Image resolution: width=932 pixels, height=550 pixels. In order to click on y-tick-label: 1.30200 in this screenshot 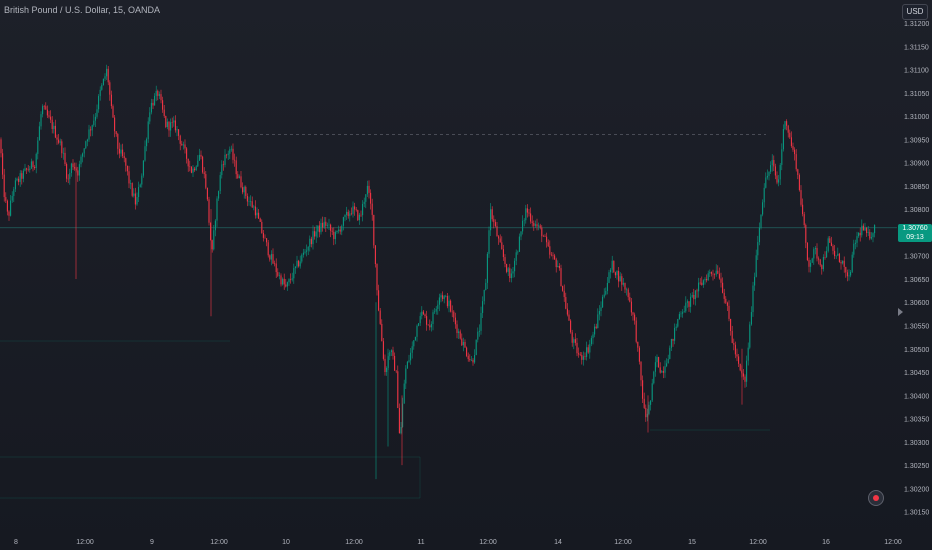, I will do `click(916, 489)`.